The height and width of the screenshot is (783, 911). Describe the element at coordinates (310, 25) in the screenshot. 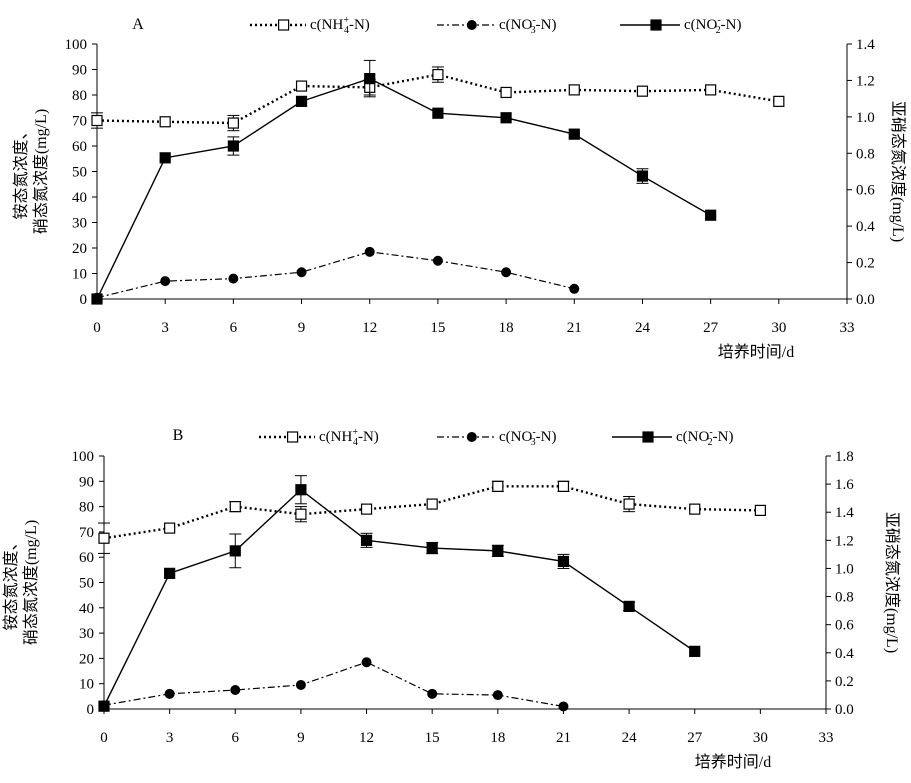

I see `legend-item: c(NH+ 4-N)` at that location.